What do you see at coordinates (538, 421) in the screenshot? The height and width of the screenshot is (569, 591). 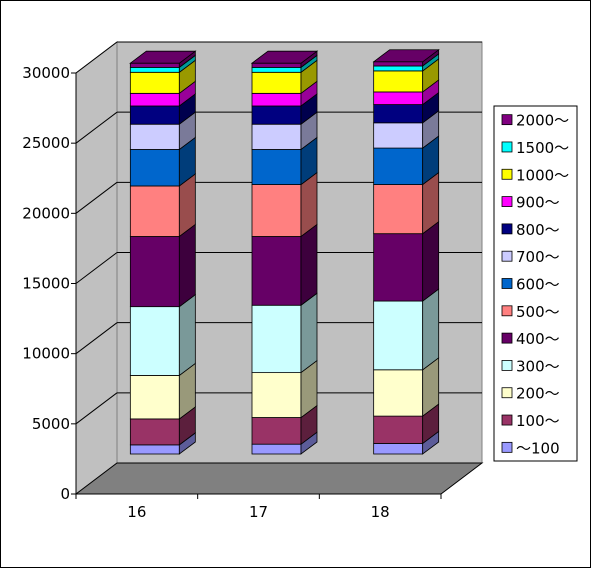 I see `legend-label: 100～` at bounding box center [538, 421].